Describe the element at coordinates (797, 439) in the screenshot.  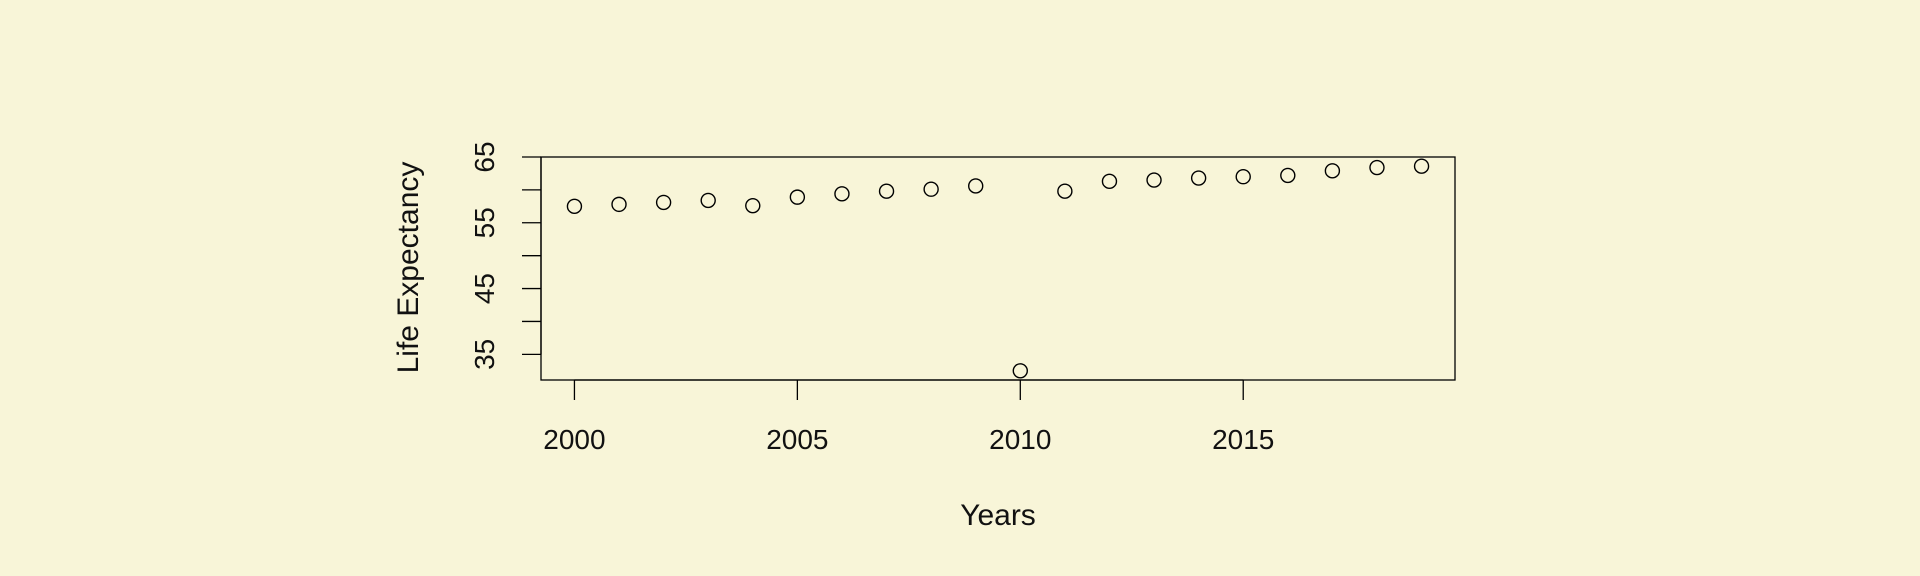
I see `x-tick-label: 2005` at that location.